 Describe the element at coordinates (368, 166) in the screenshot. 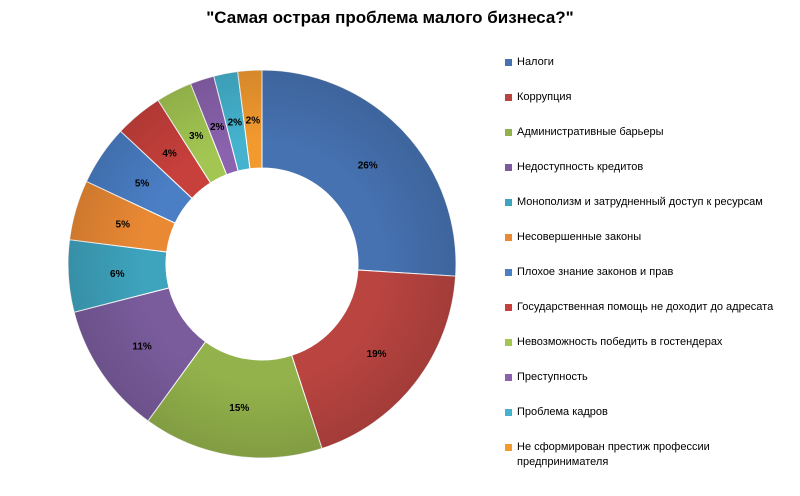

I see `slice-label-1: 26%` at that location.